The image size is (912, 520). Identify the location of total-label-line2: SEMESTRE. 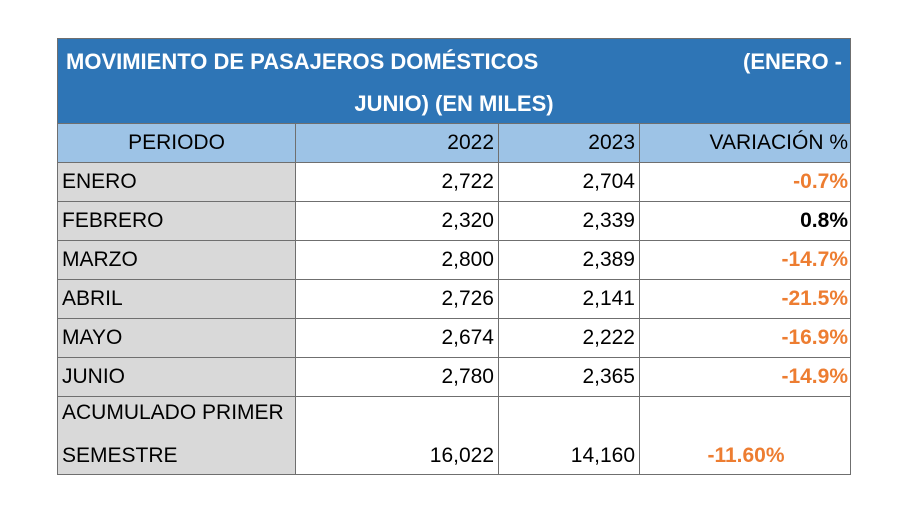
(120, 455).